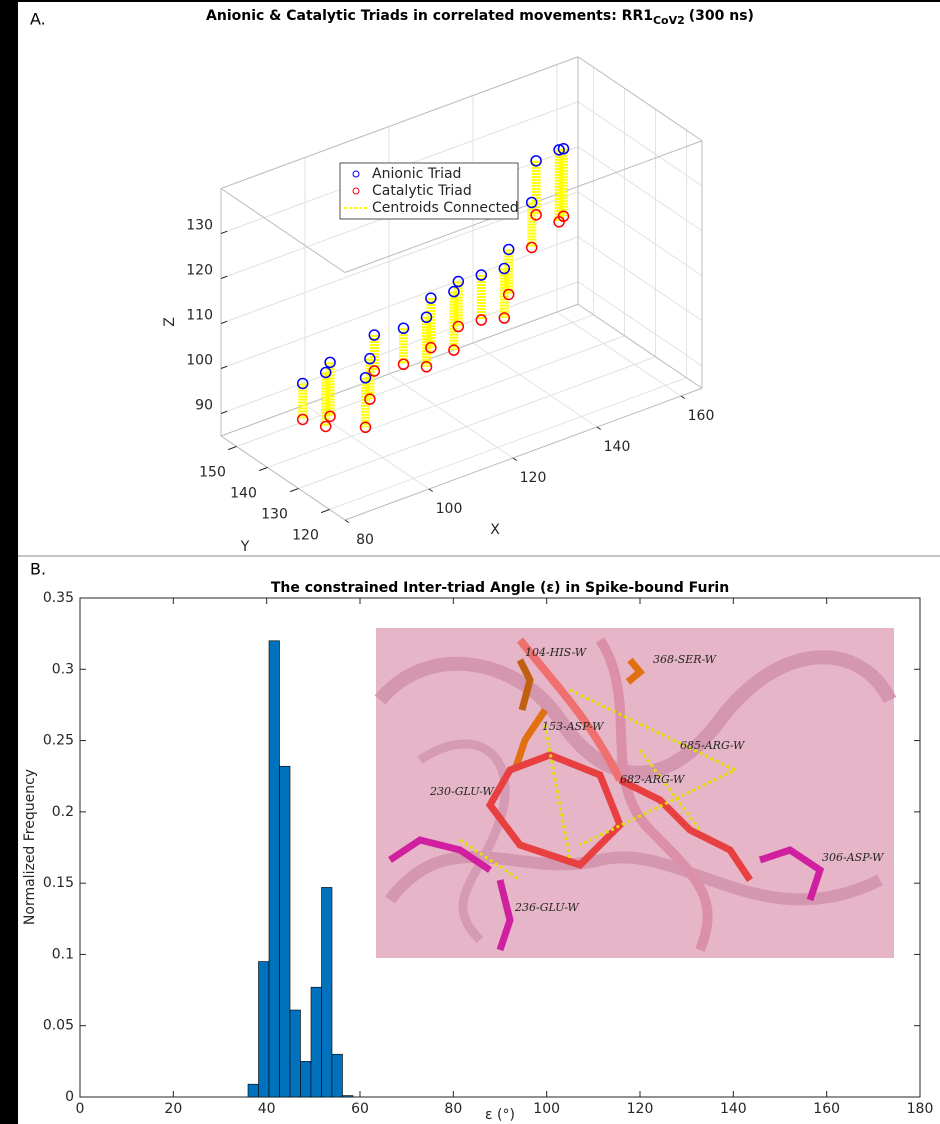 Image resolution: width=940 pixels, height=1124 pixels. Describe the element at coordinates (9, 562) in the screenshot. I see `left-border` at that location.